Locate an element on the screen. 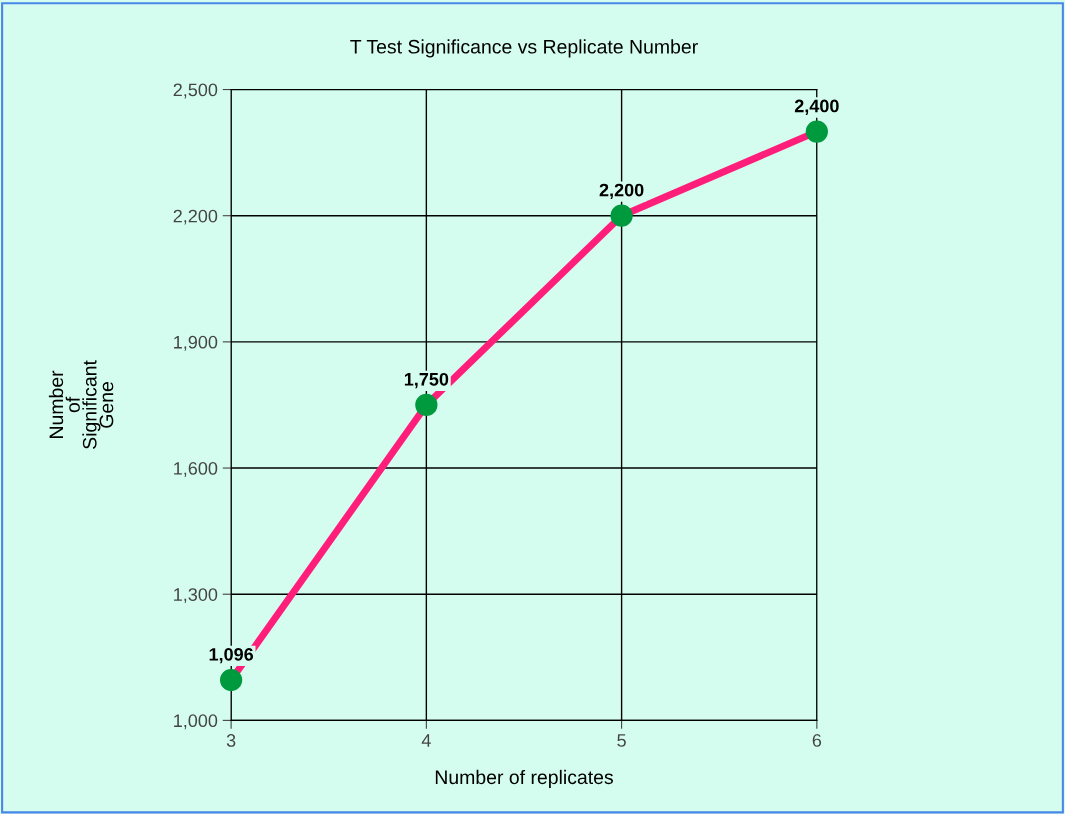 The height and width of the screenshot is (814, 1065). data-label: 2,200 is located at coordinates (621, 191).